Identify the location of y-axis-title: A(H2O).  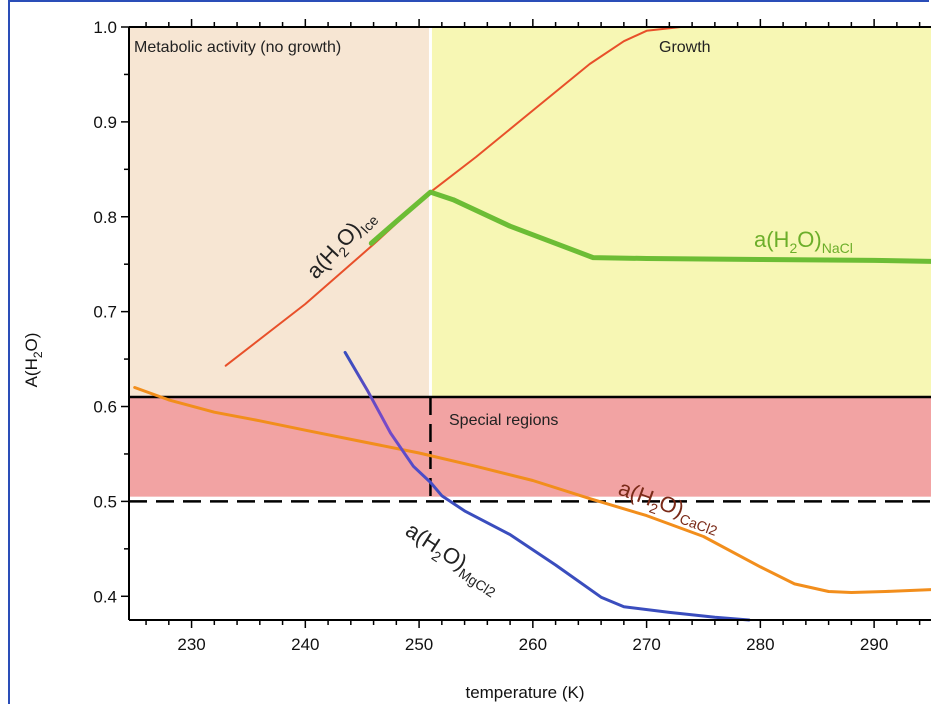
(33, 360).